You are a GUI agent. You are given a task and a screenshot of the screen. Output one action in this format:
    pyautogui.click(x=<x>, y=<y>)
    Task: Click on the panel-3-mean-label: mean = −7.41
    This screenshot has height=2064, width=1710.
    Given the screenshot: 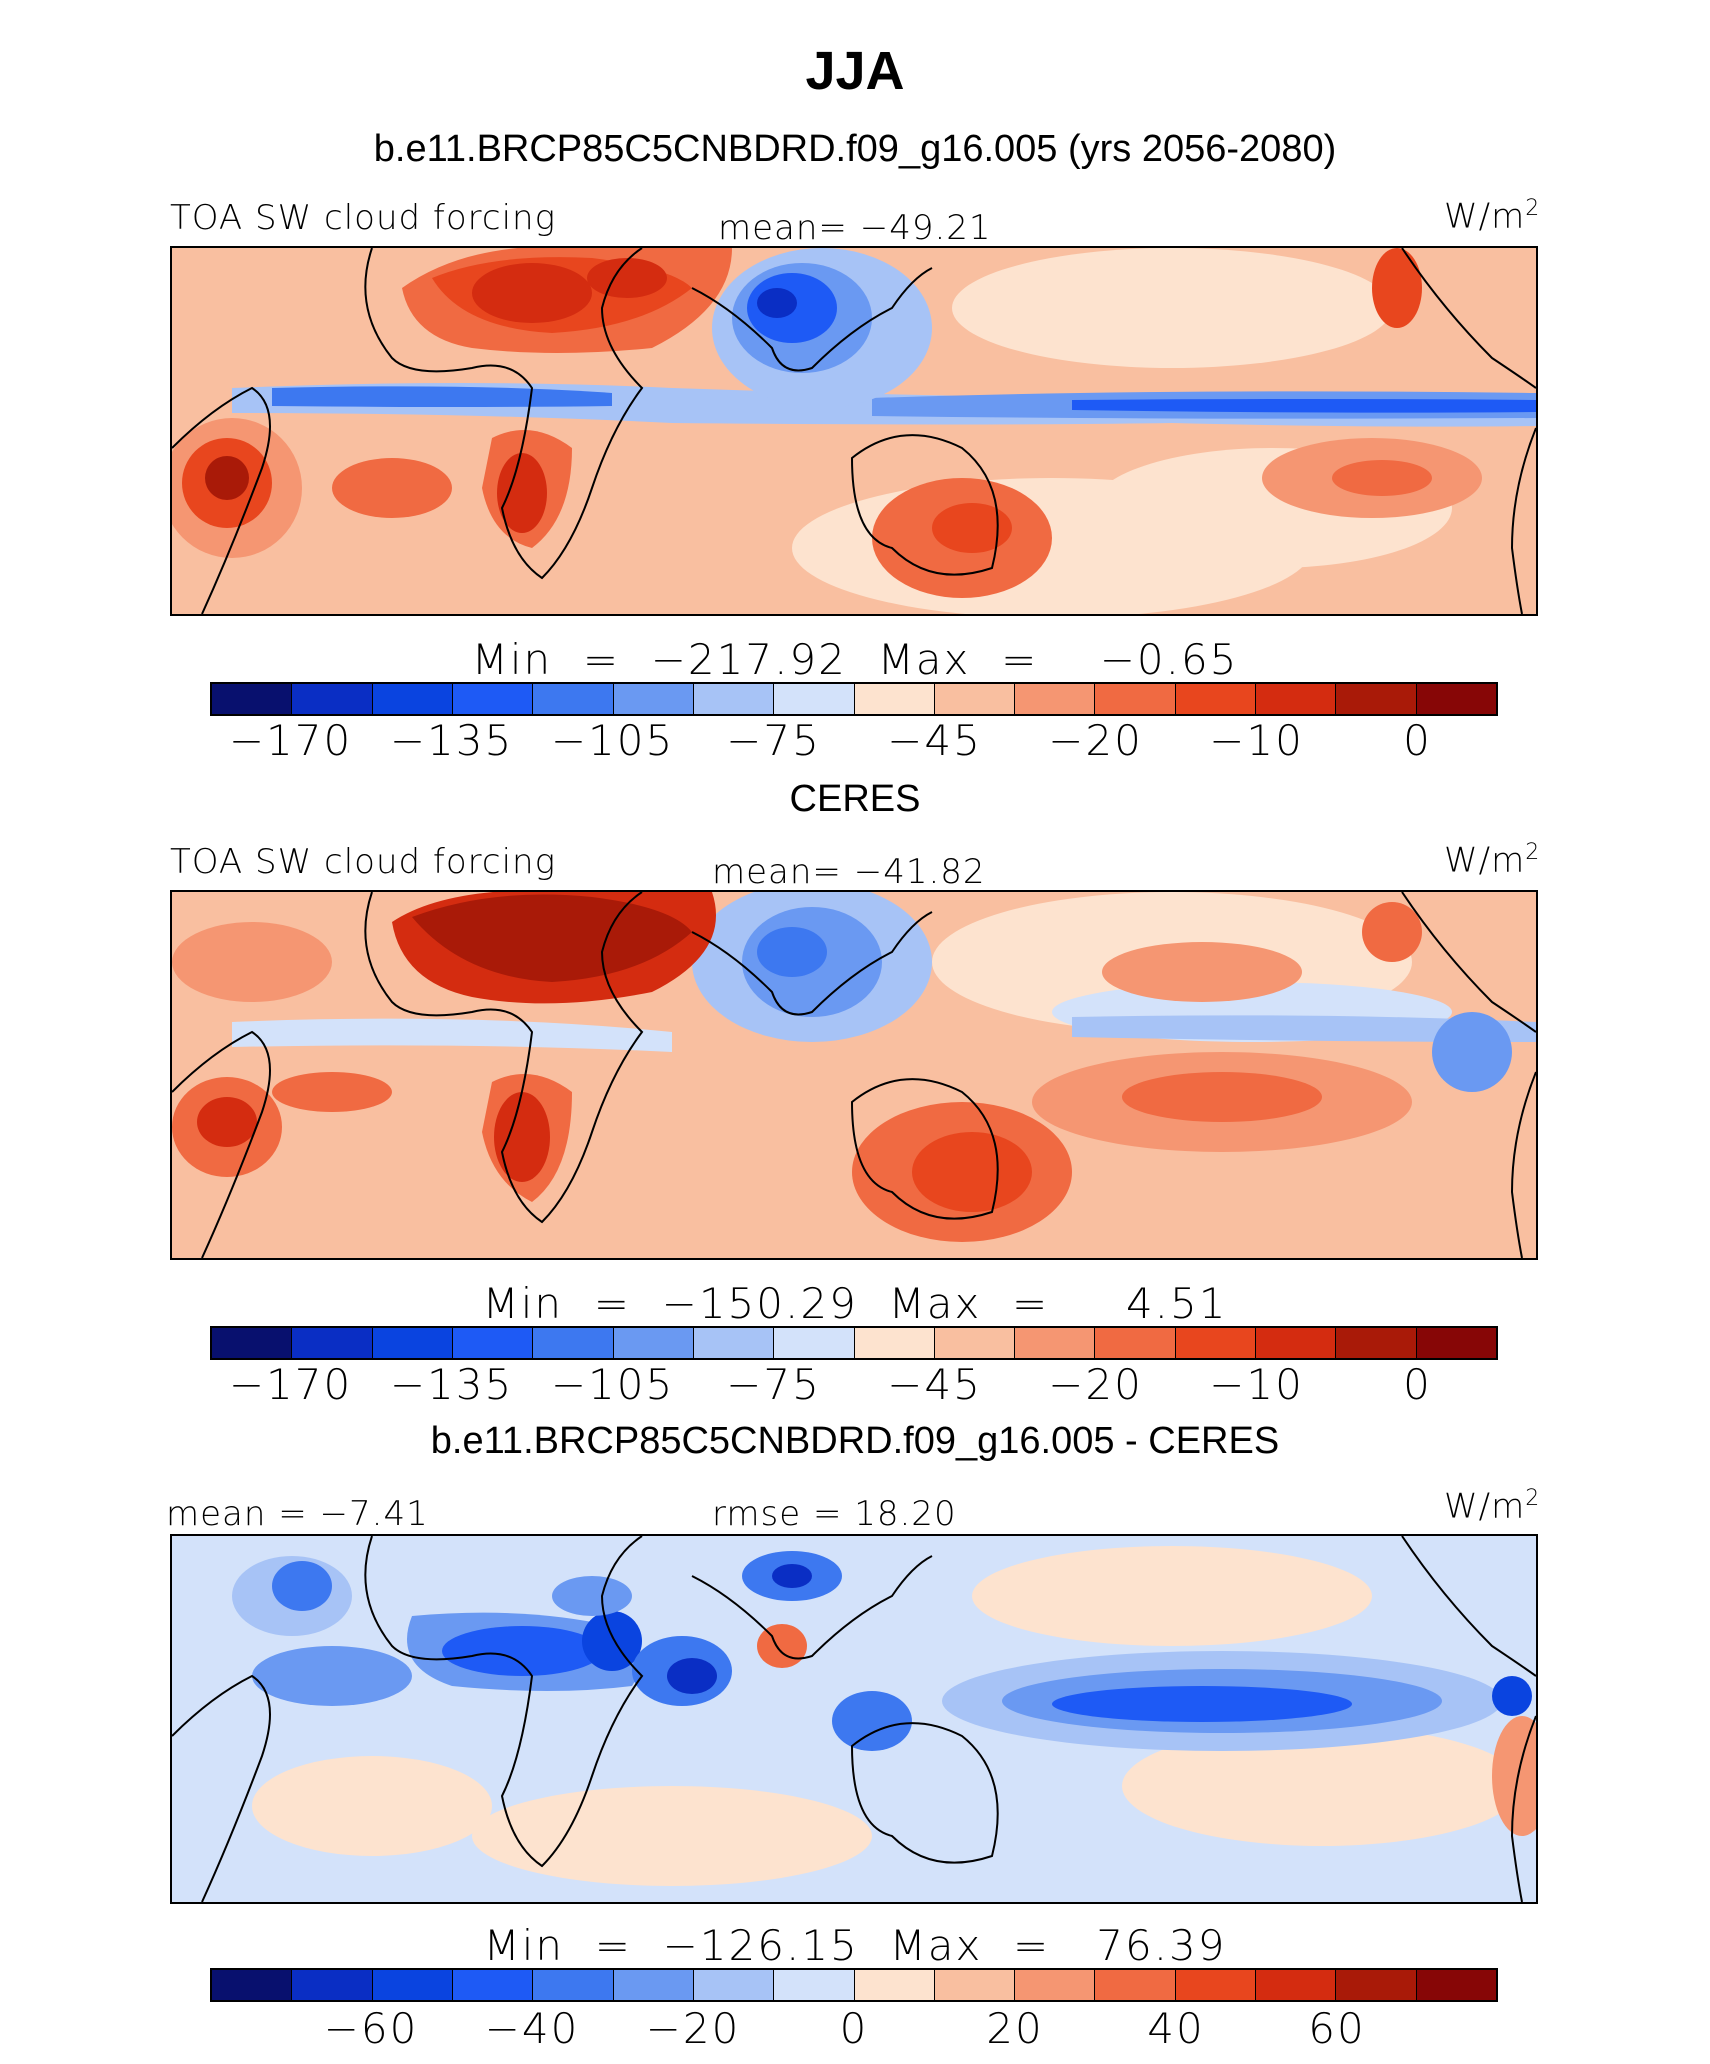 What is the action you would take?
    pyautogui.click(x=297, y=1514)
    